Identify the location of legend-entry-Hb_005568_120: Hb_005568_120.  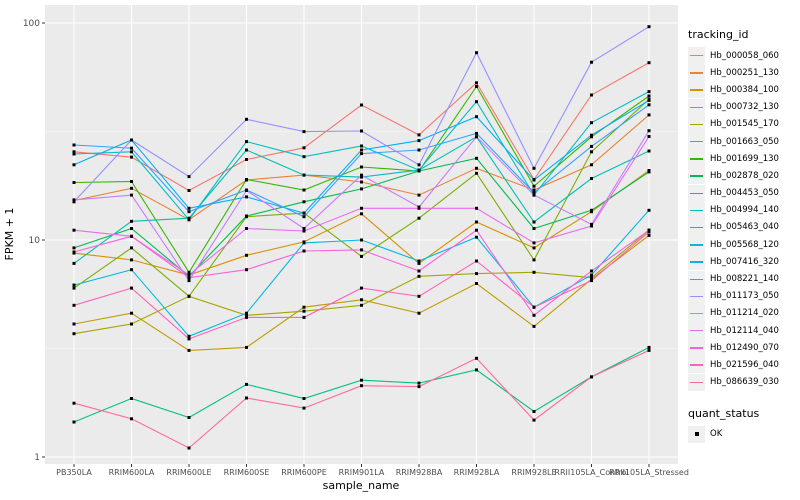
(743, 245).